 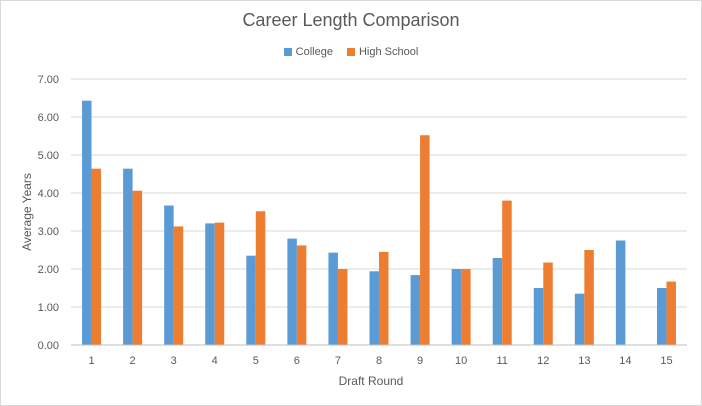 I want to click on x-tick-label: 2, so click(x=133, y=361).